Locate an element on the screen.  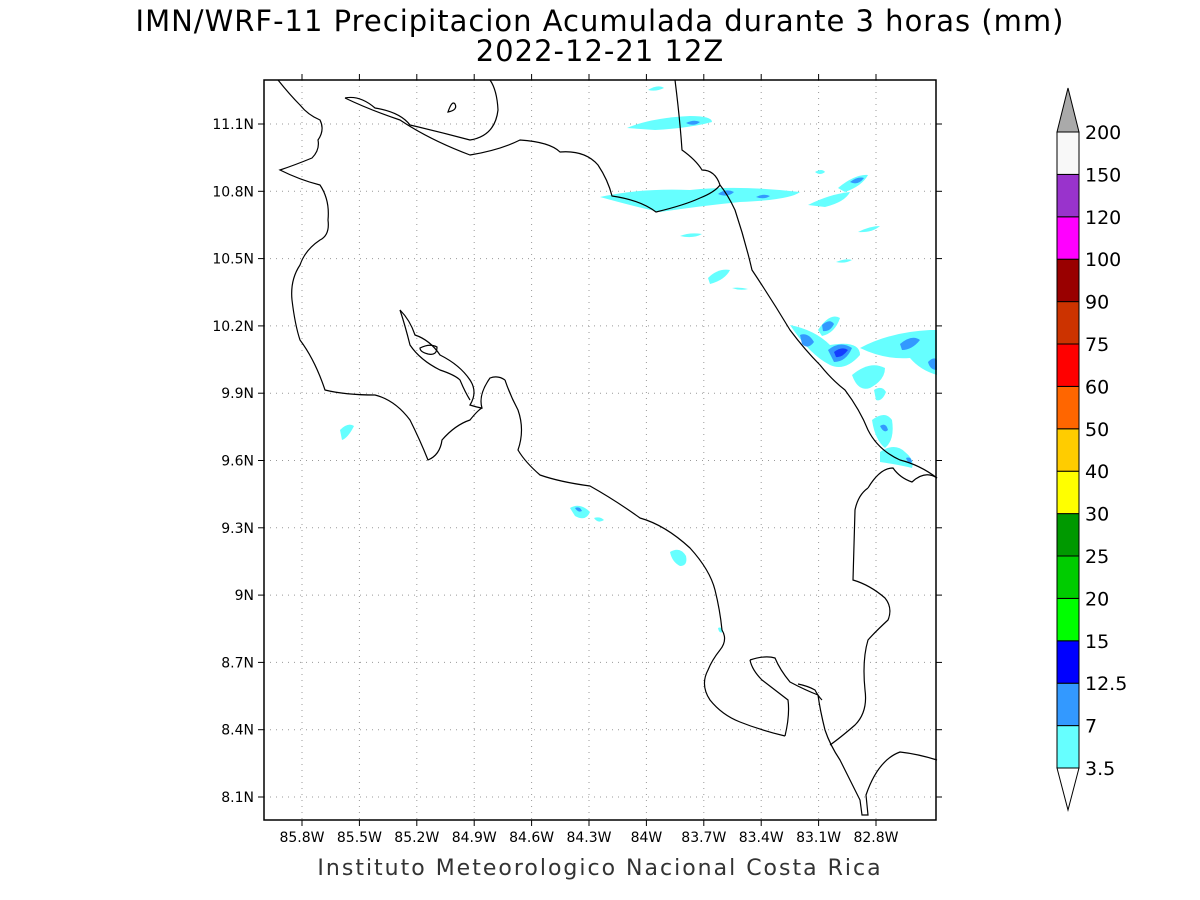
colorbar-level-label: 75 is located at coordinates (1097, 345).